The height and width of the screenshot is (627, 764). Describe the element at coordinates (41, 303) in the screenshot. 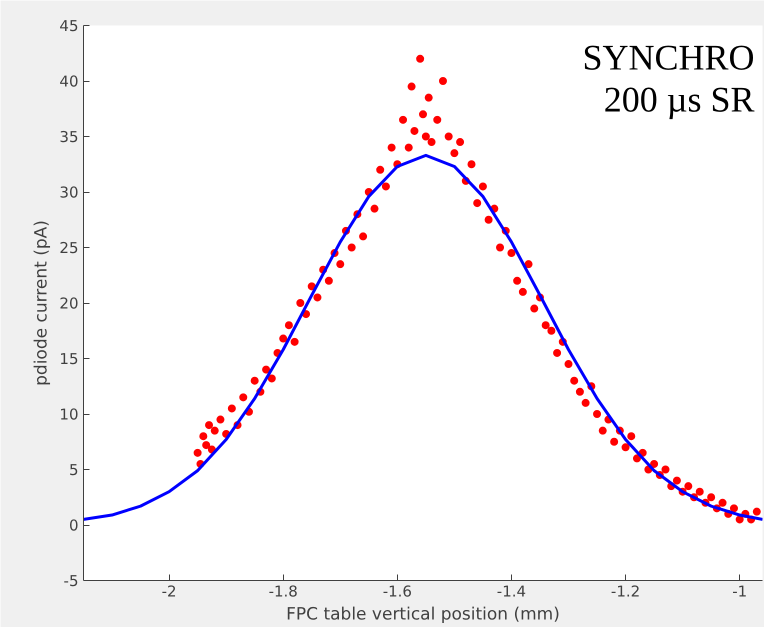

I see `y-axis-title: pdiode current (pA)` at that location.